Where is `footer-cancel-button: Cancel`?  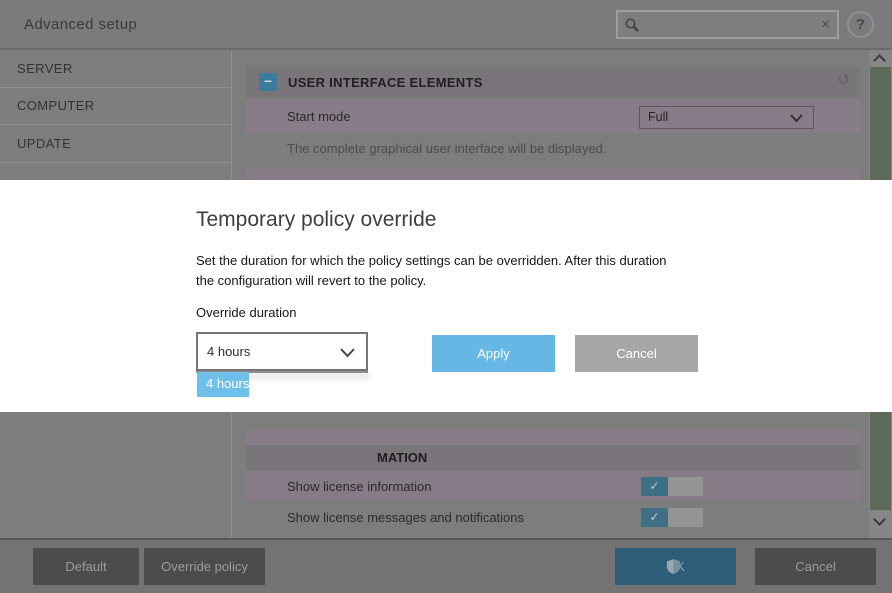 footer-cancel-button: Cancel is located at coordinates (815, 566).